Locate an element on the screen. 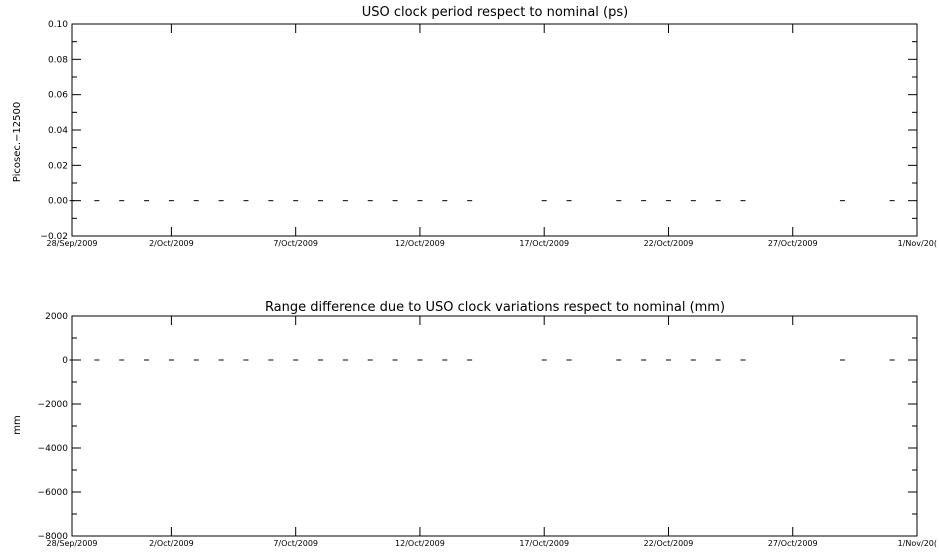 Image resolution: width=939 pixels, height=553 pixels. y-tick-label: −4000 is located at coordinates (53, 449).